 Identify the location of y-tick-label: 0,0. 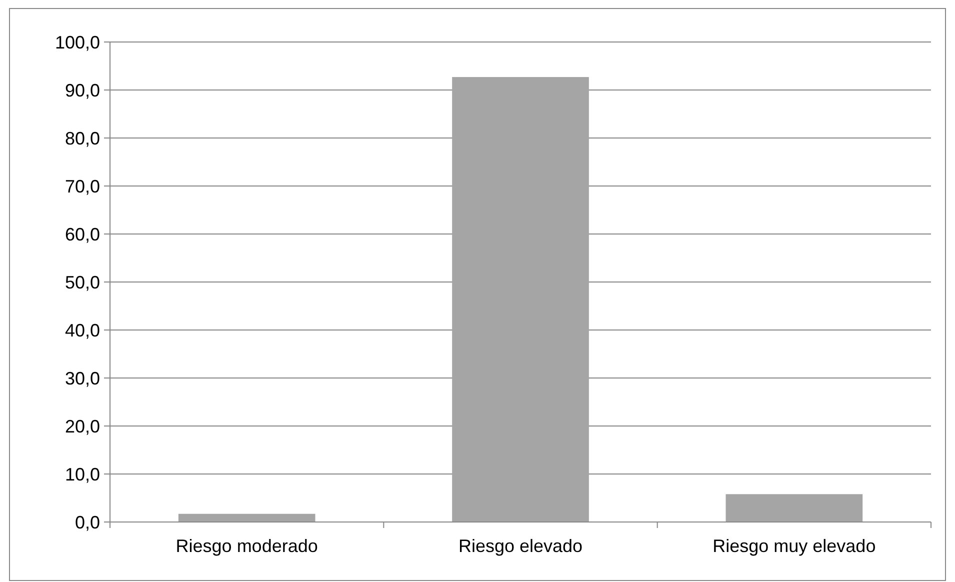
(87, 522).